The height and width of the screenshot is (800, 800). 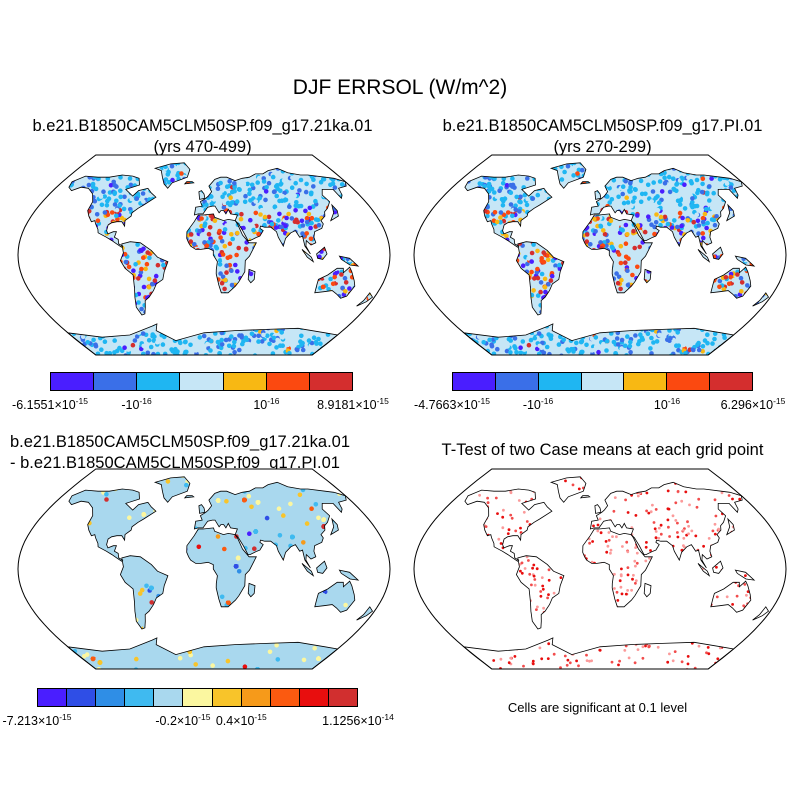 What do you see at coordinates (37, 720) in the screenshot?
I see `colorbar-tick-label: -7.213×10⁻¹⁵` at bounding box center [37, 720].